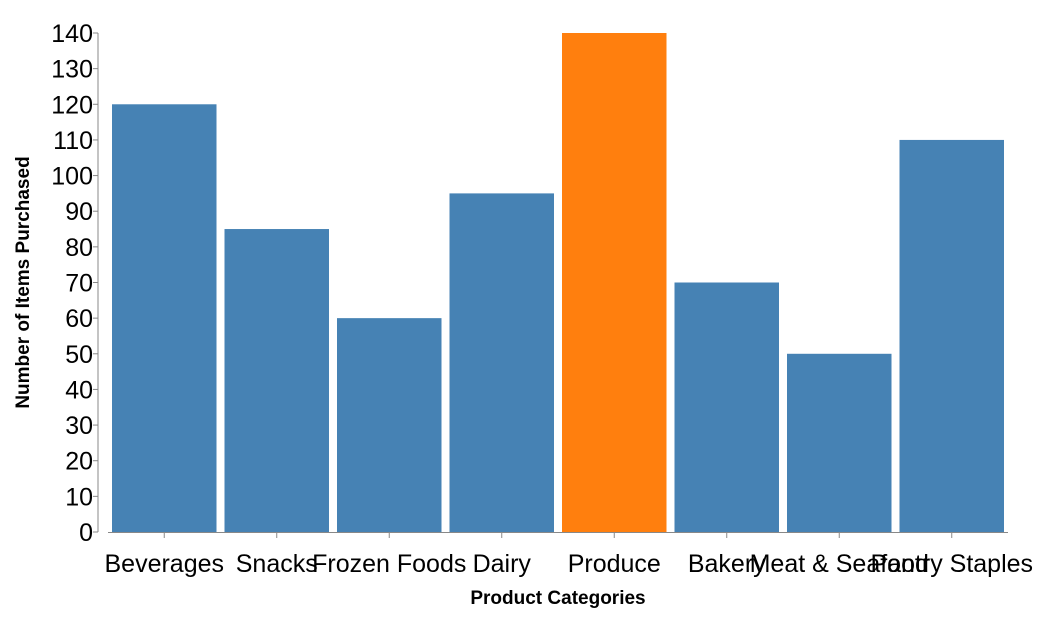  Describe the element at coordinates (389, 425) in the screenshot. I see `bar-frozen-foods` at that location.